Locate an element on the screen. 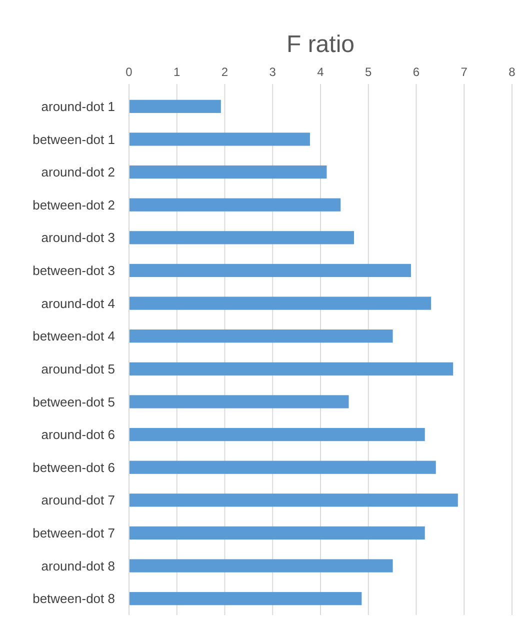  y-tick-label: between-dot 1 is located at coordinates (73, 139).